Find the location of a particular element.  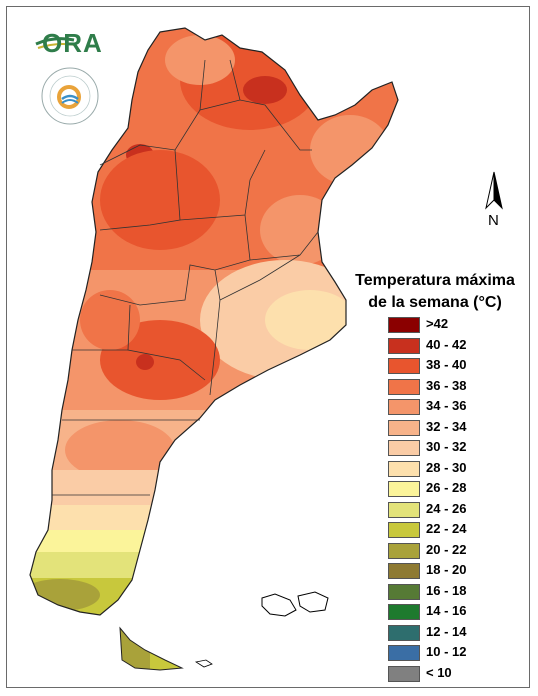

ora-logo-text: ORA is located at coordinates (72, 43).